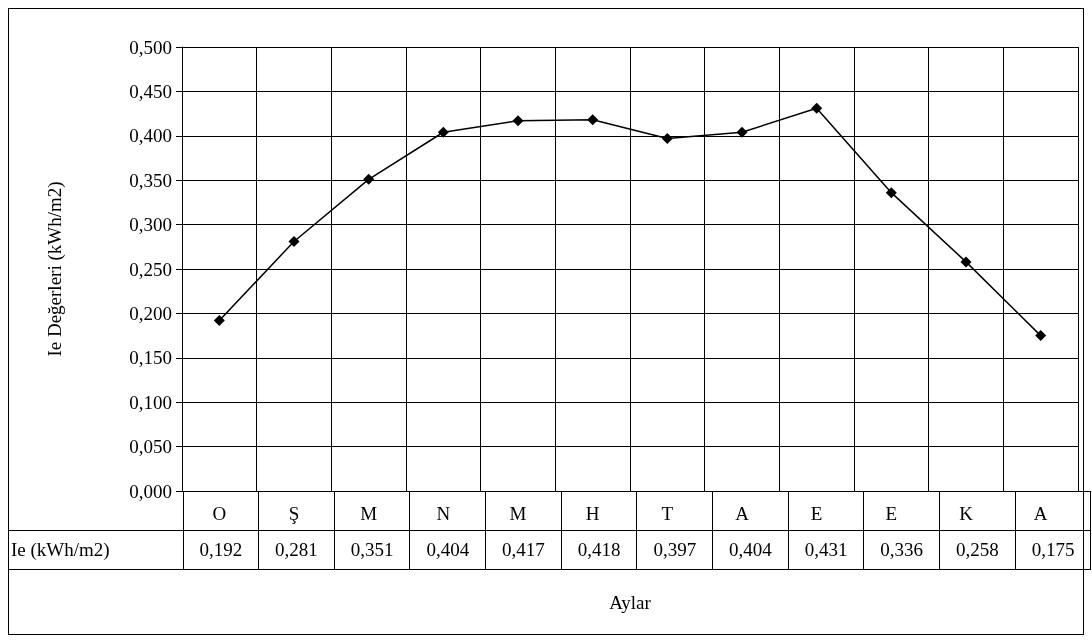 This screenshot has width=1092, height=643. What do you see at coordinates (150, 47) in the screenshot?
I see `y-tick-label: 0,500` at bounding box center [150, 47].